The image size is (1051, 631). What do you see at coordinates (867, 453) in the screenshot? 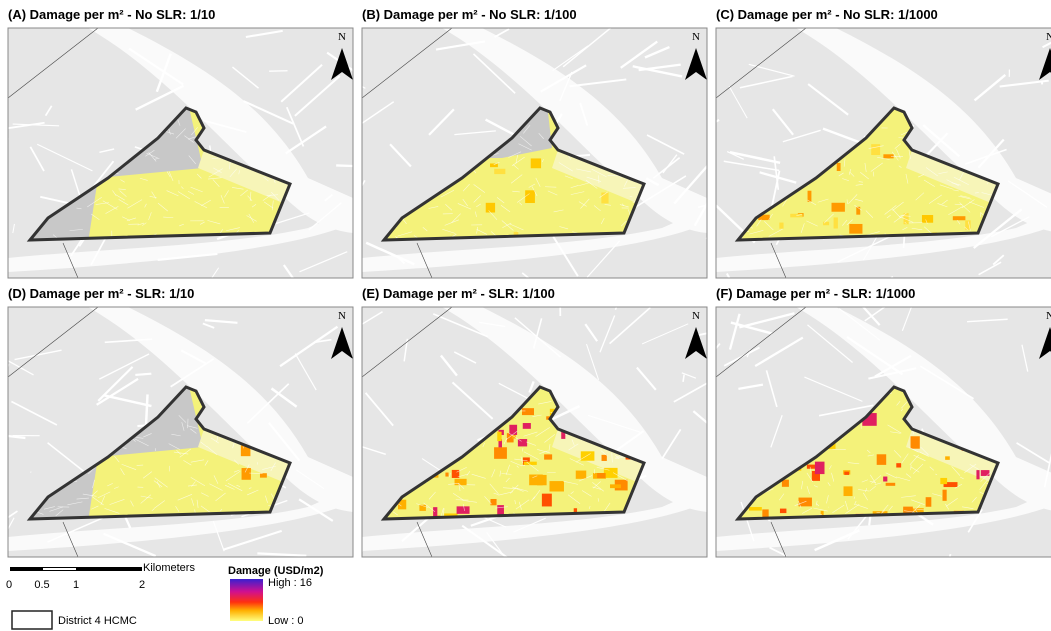
I see `district-boundary` at bounding box center [867, 453].